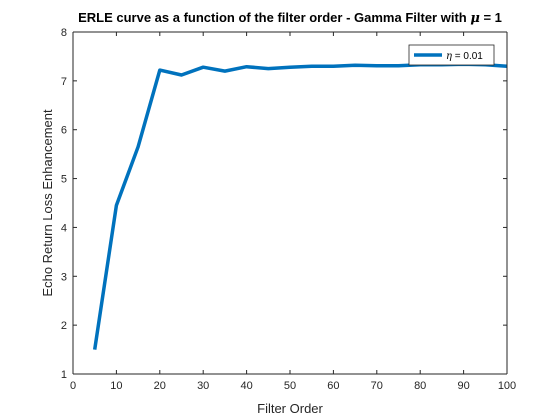 This screenshot has height=420, width=560. Describe the element at coordinates (467, 56) in the screenshot. I see `legend-entry-rest: = 0.01` at that location.